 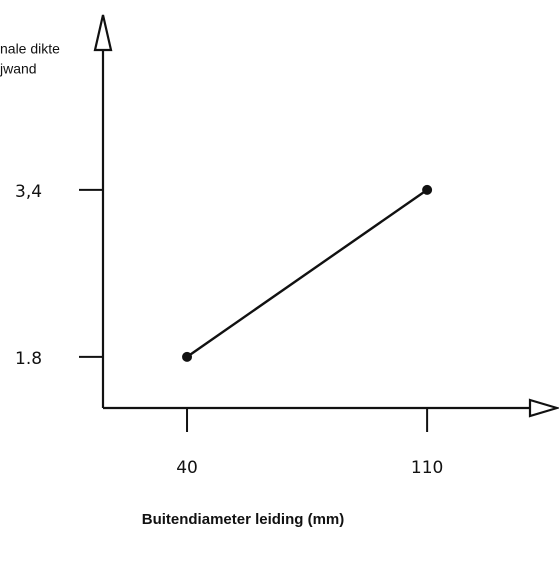 What do you see at coordinates (243, 519) in the screenshot?
I see `x-axis-label: Buitendiameter leiding (mm)` at bounding box center [243, 519].